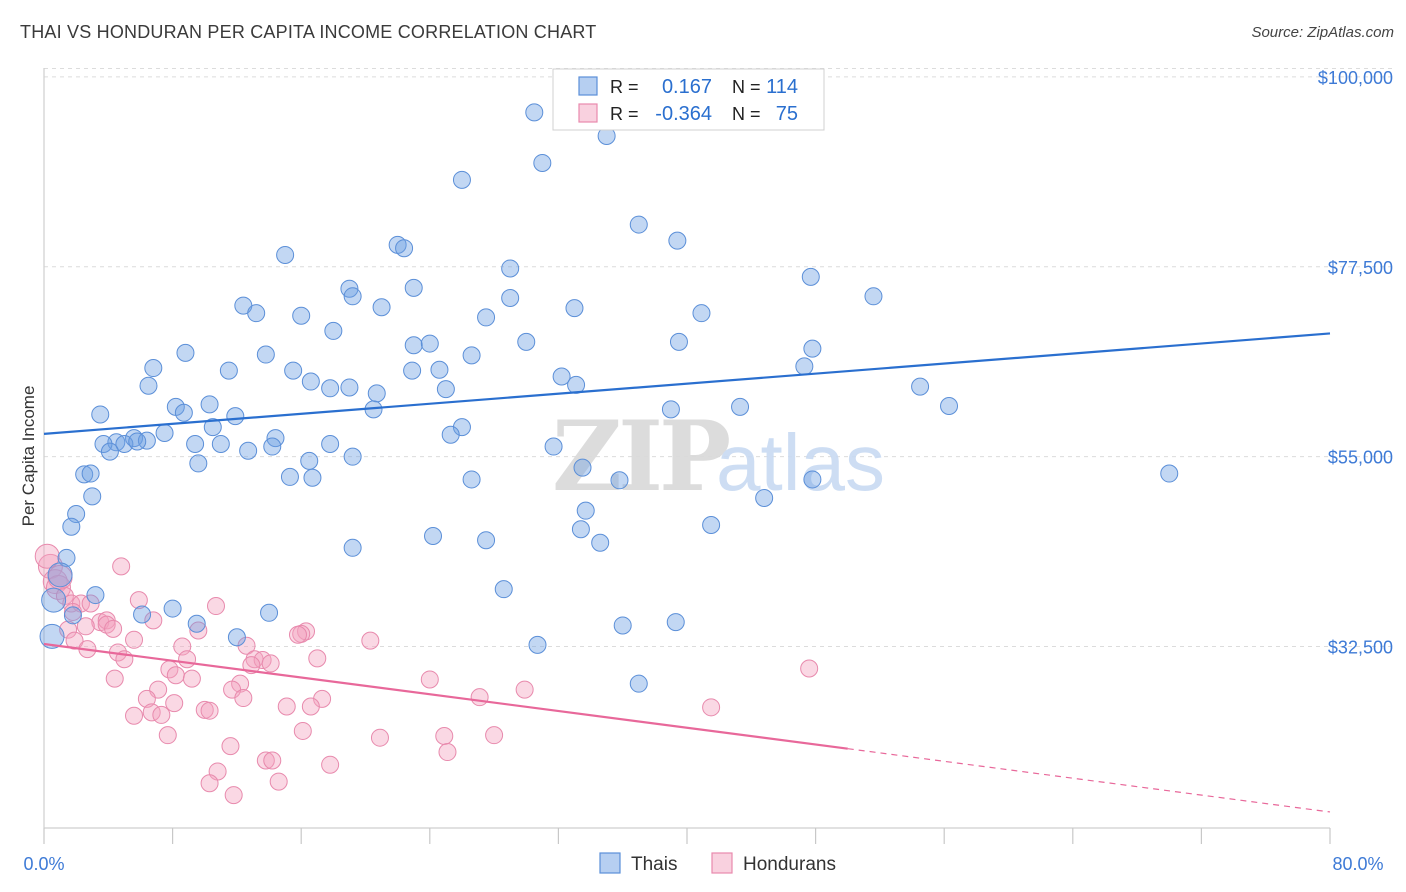  I want to click on thais-r-label: R =, so click(624, 87).